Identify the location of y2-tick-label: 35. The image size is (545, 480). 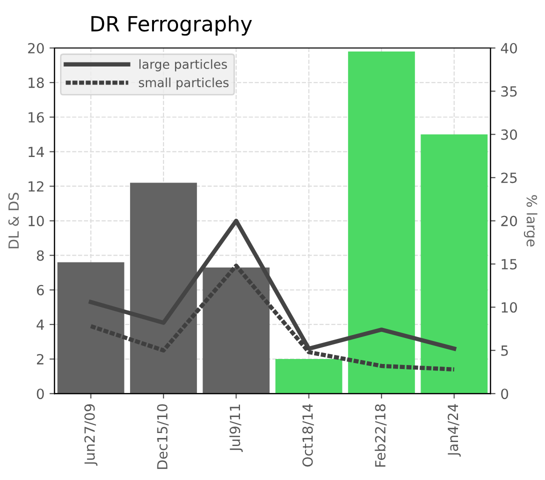
(509, 91).